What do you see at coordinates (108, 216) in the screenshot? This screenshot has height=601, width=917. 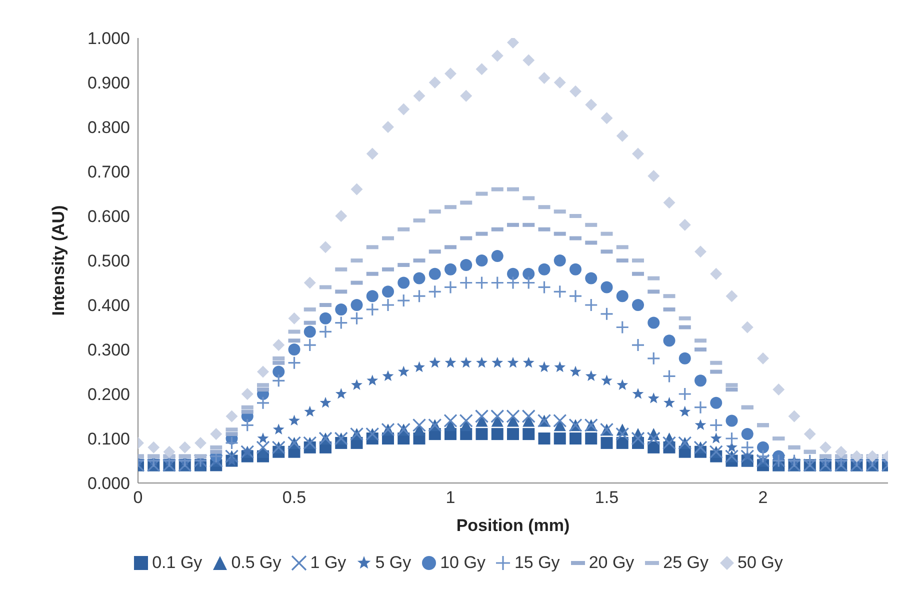 I see `y-tick-label: 0.600` at bounding box center [108, 216].